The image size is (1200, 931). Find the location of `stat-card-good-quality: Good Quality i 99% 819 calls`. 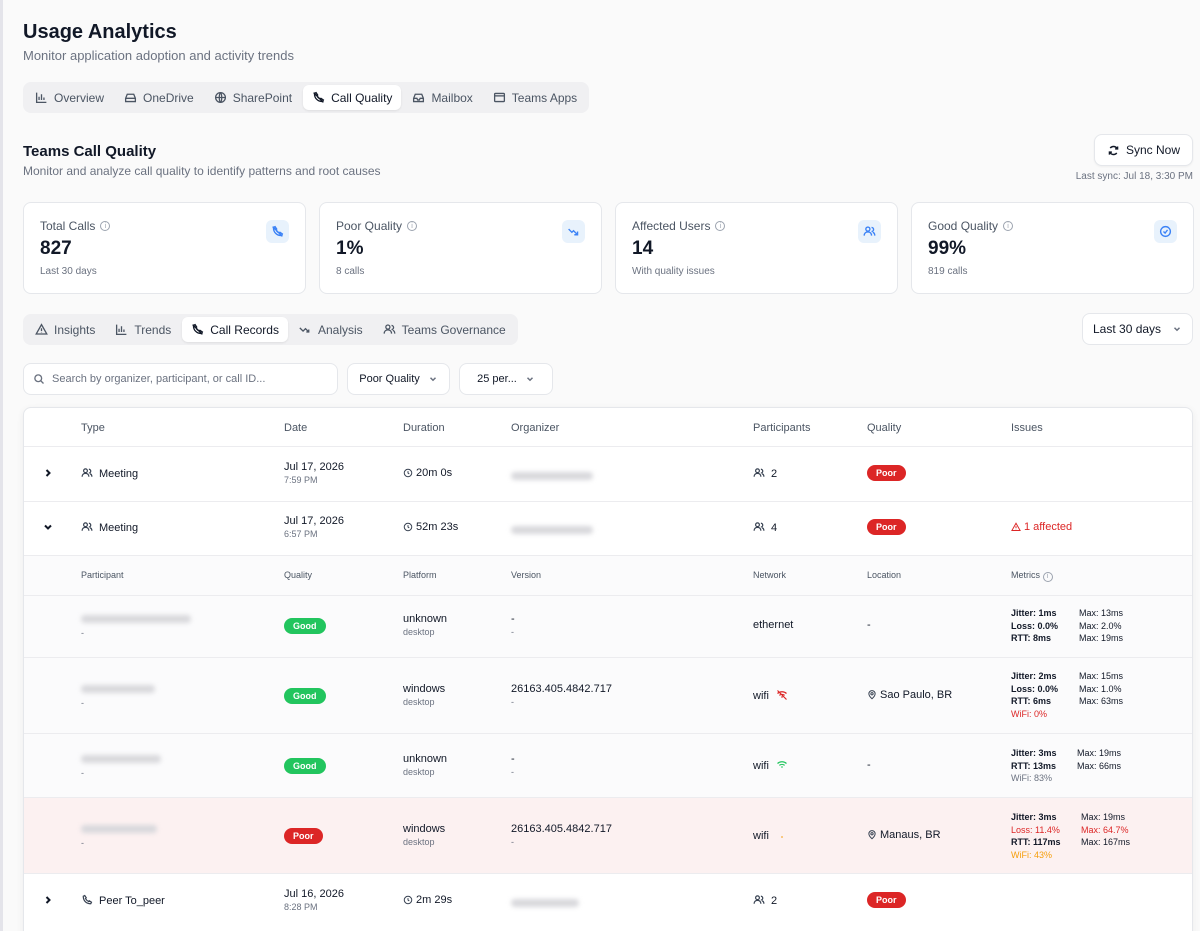

stat-card-good-quality: Good Quality i 99% 819 calls is located at coordinates (1052, 248).